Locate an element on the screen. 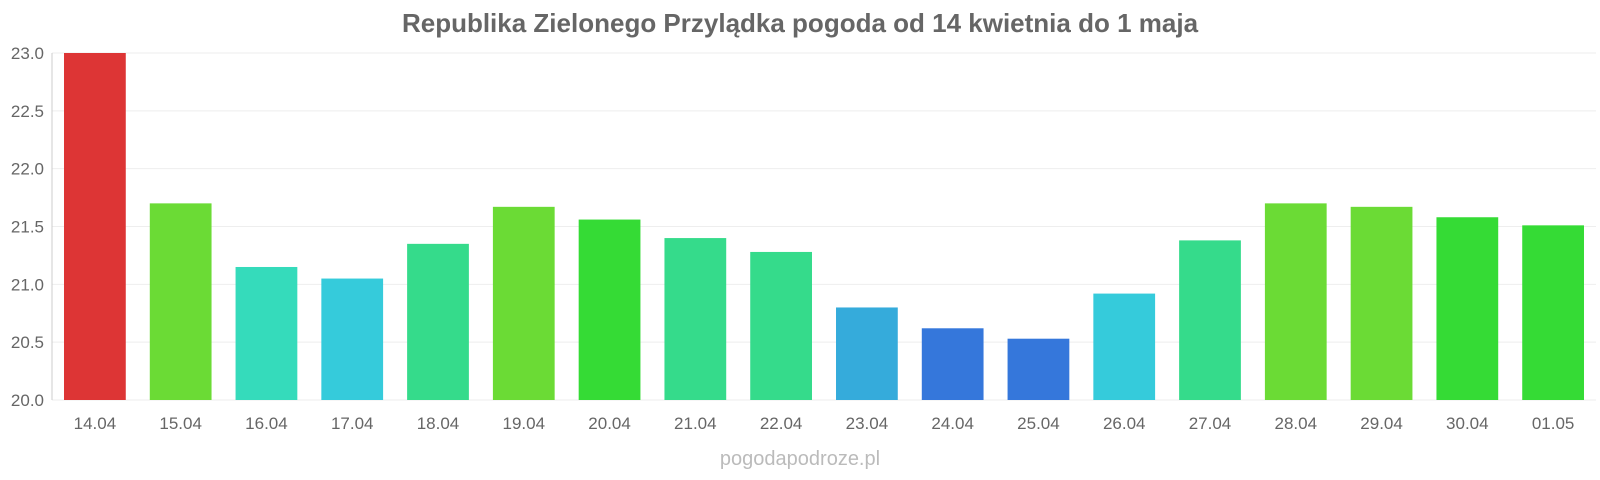 The width and height of the screenshot is (1600, 480). x-tick-label: 17.04 is located at coordinates (352, 423).